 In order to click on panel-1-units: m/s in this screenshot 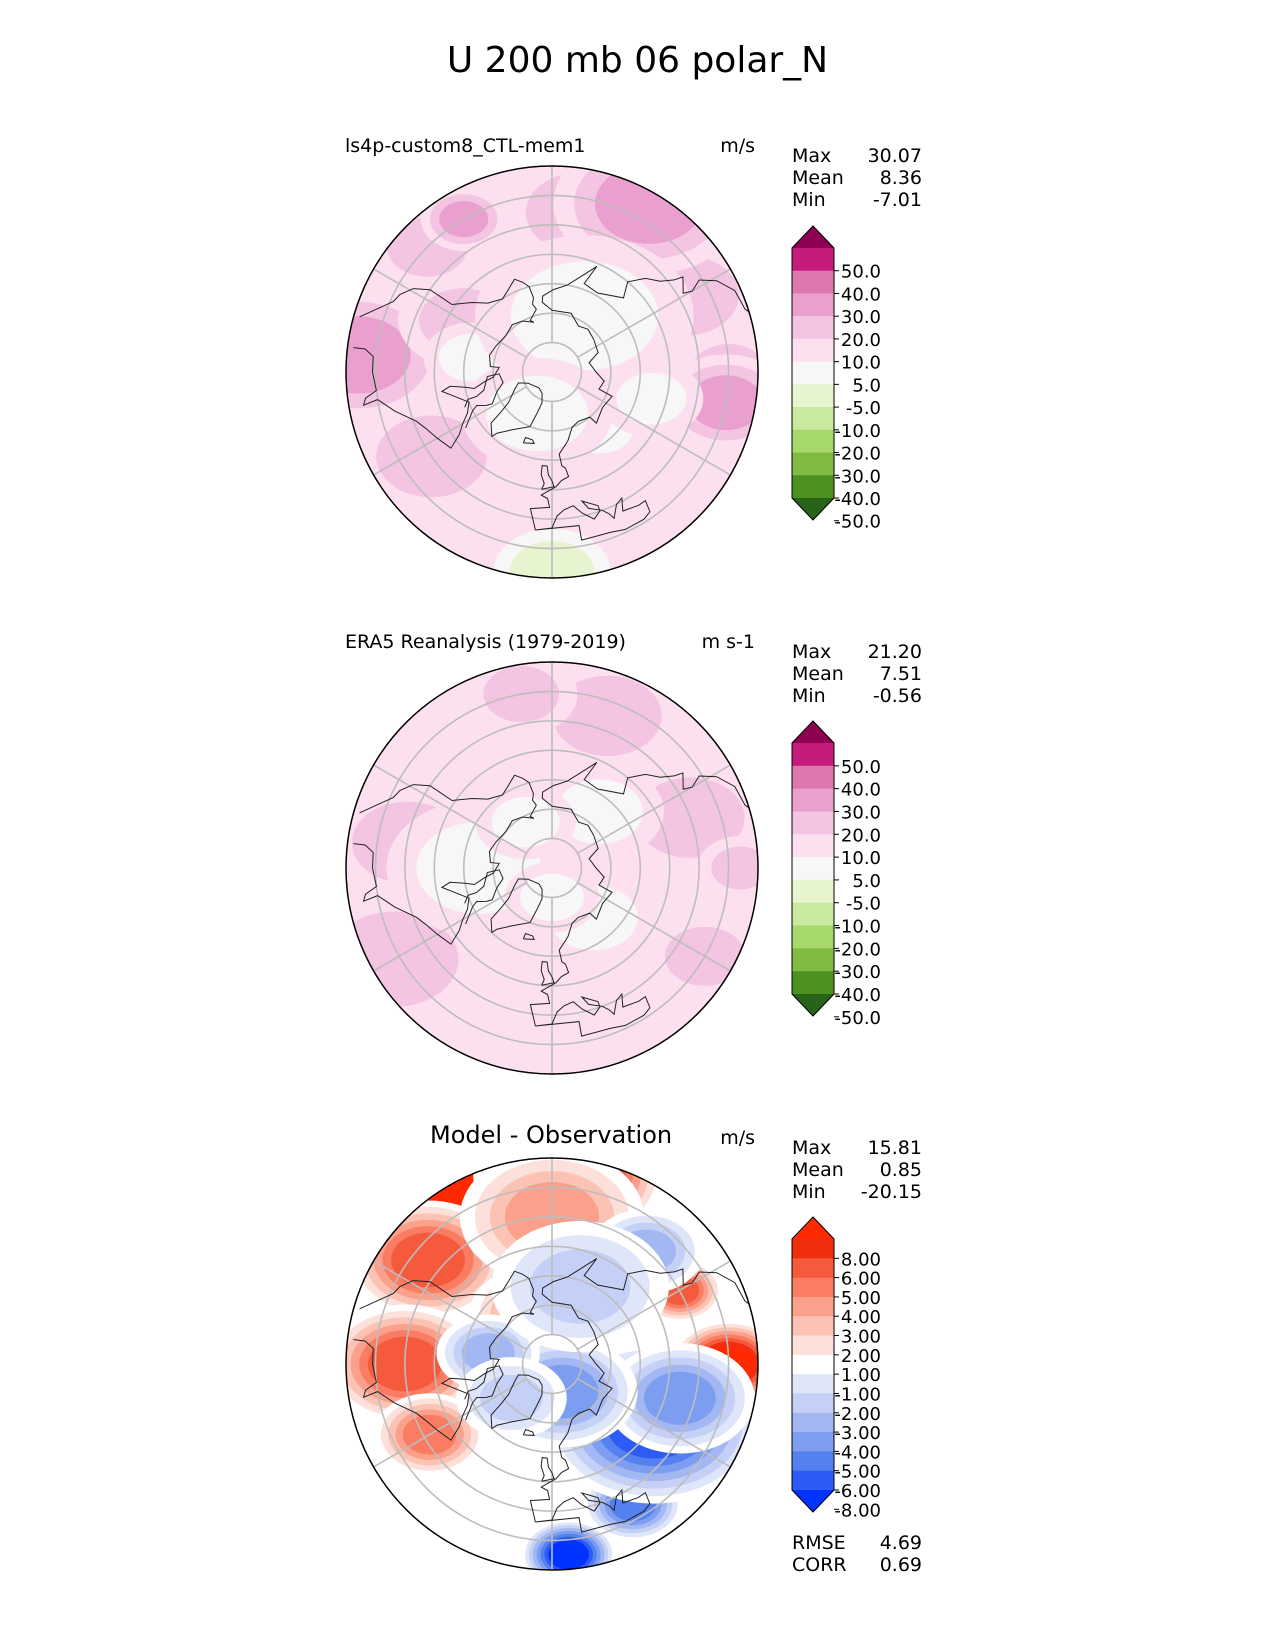, I will do `click(737, 146)`.